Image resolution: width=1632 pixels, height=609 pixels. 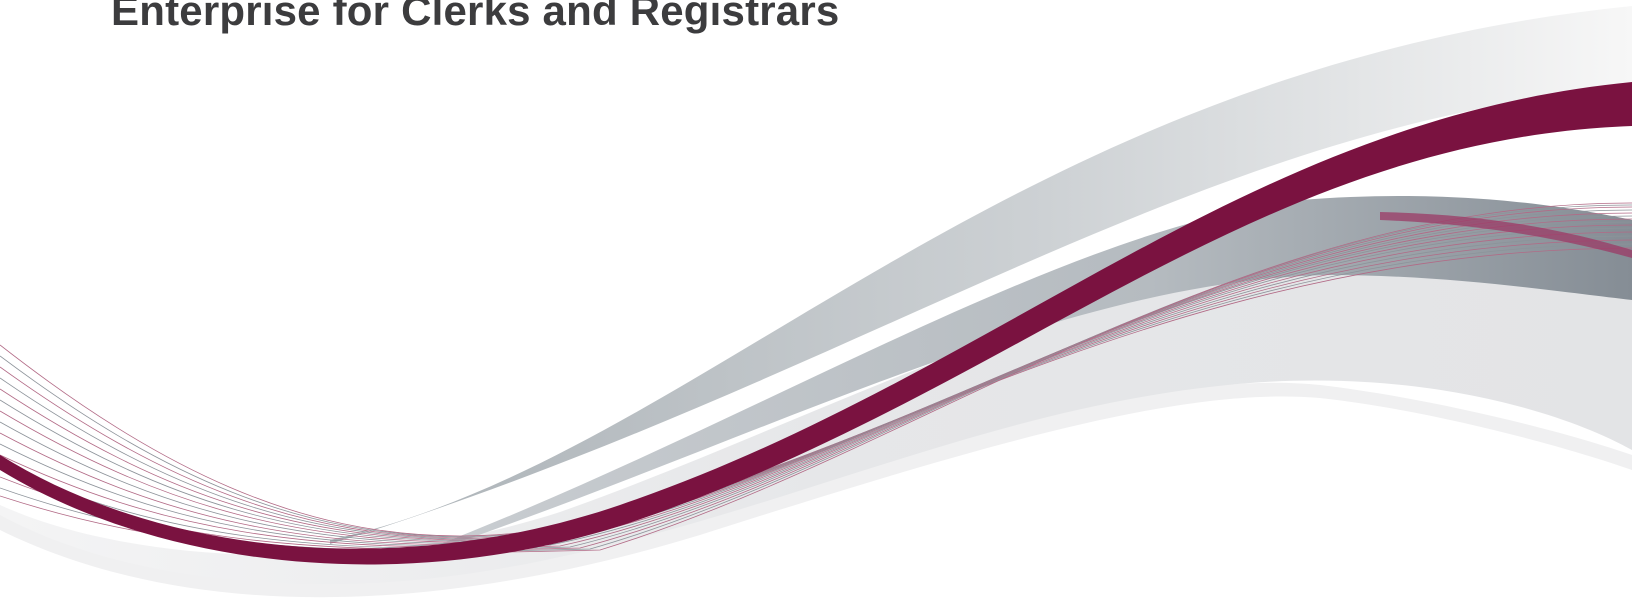 I want to click on document-title: Enterprise for Clerks and Registrars, so click(x=475, y=17).